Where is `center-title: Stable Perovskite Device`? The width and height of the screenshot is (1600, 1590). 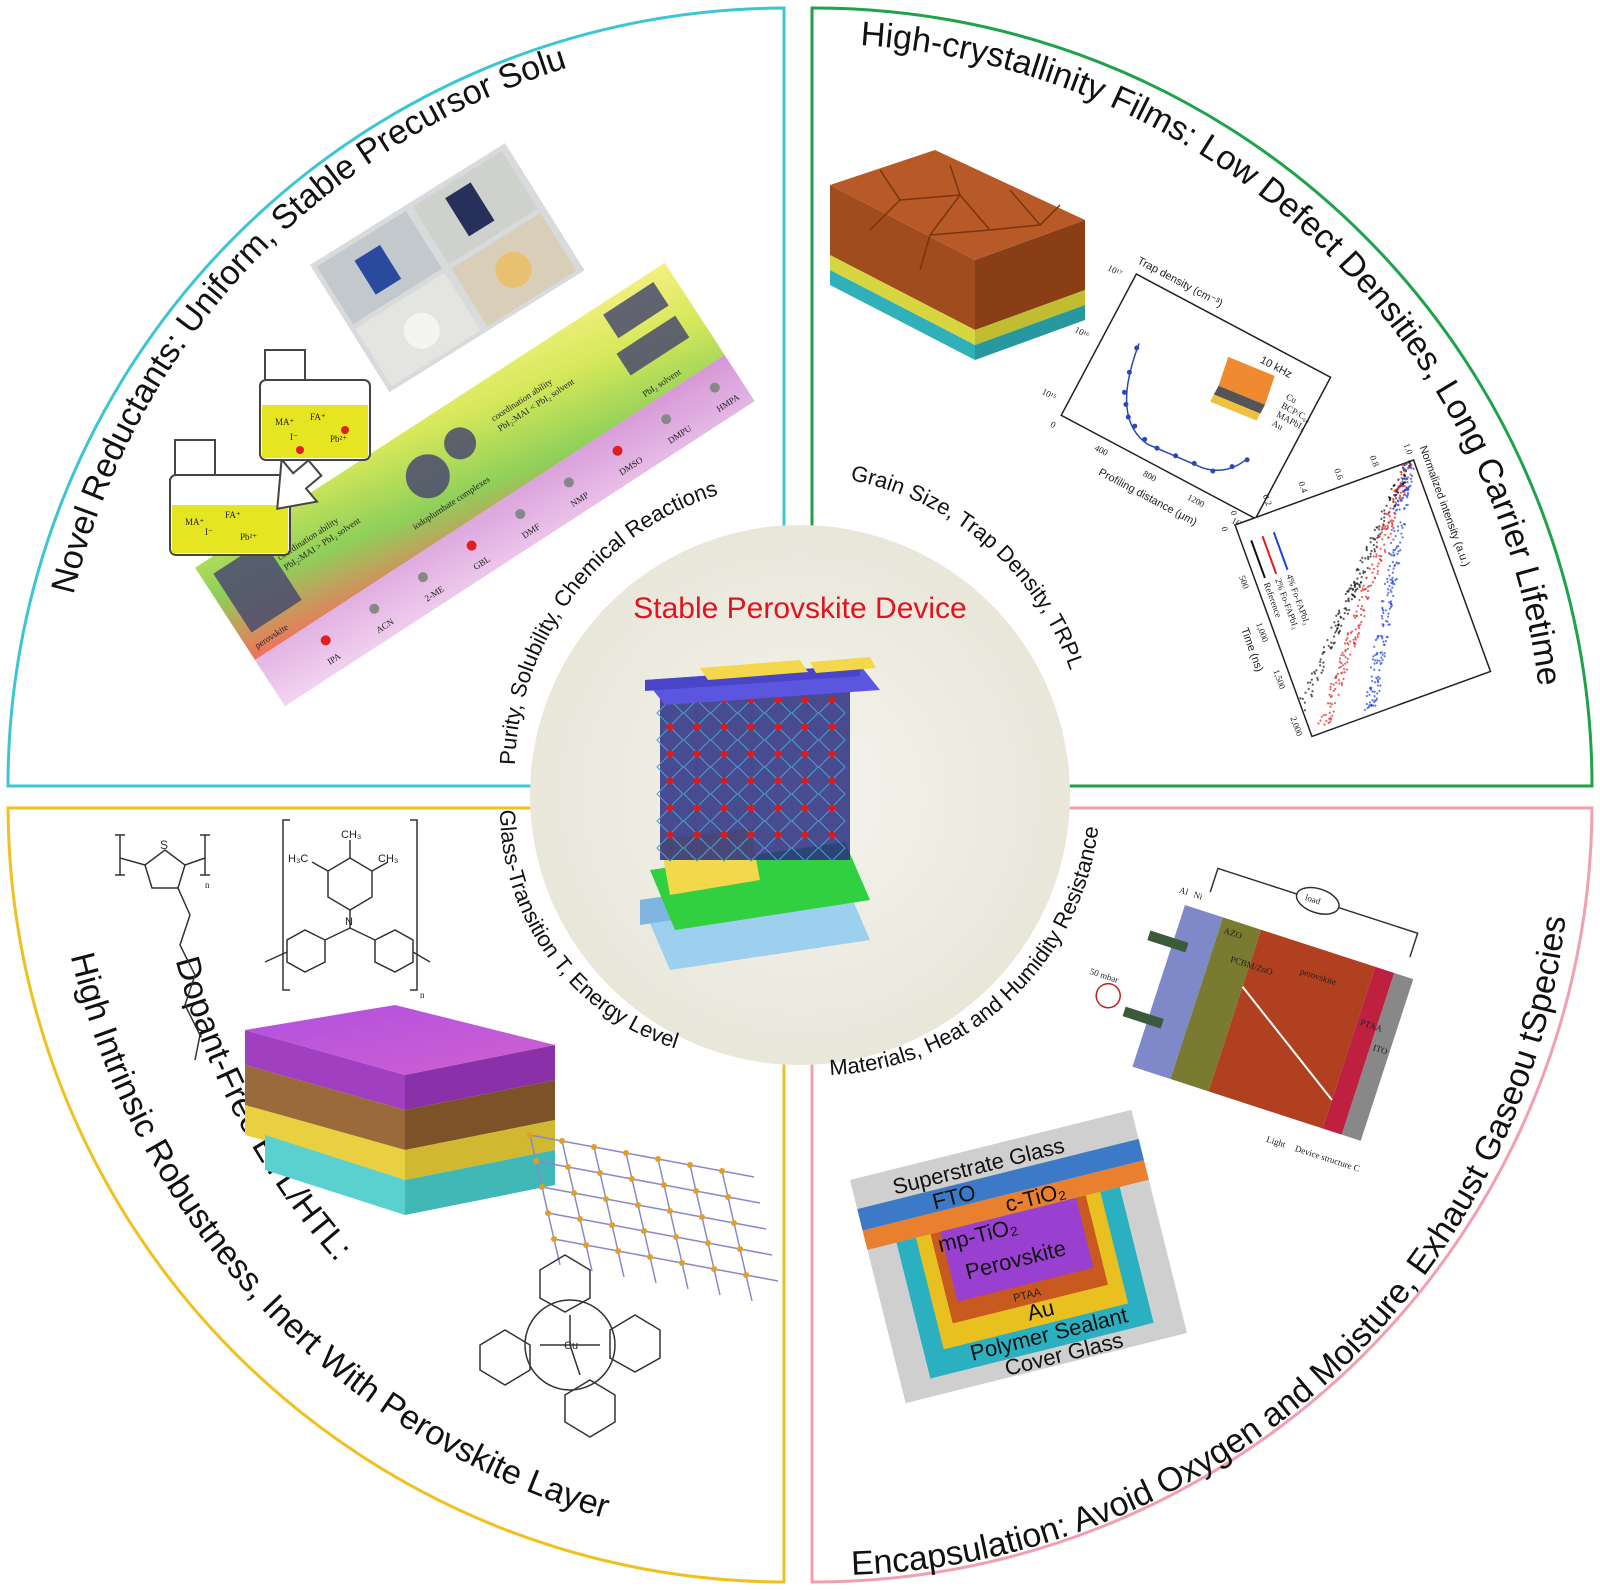 center-title: Stable Perovskite Device is located at coordinates (800, 608).